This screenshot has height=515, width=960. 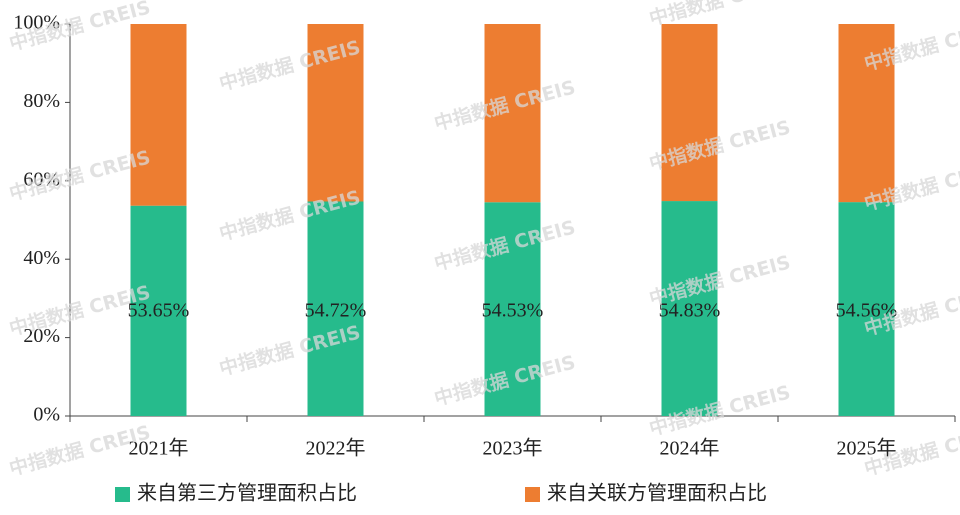 I want to click on data-label: 53.65%, so click(x=159, y=311).